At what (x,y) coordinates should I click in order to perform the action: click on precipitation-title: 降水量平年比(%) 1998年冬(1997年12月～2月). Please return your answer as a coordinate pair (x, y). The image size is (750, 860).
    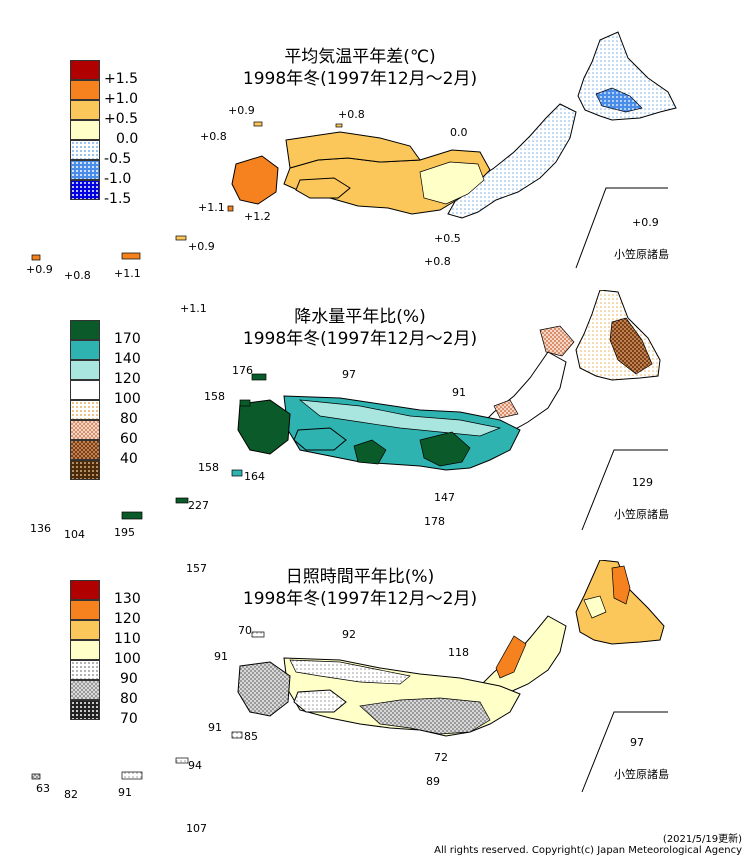
    Looking at the image, I should click on (360, 328).